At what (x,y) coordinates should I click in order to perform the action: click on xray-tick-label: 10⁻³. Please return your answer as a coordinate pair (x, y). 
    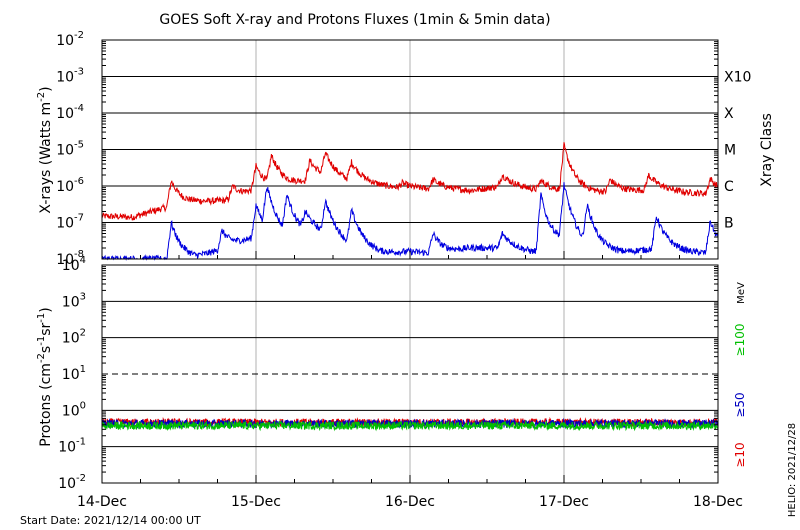
    Looking at the image, I should click on (70, 76).